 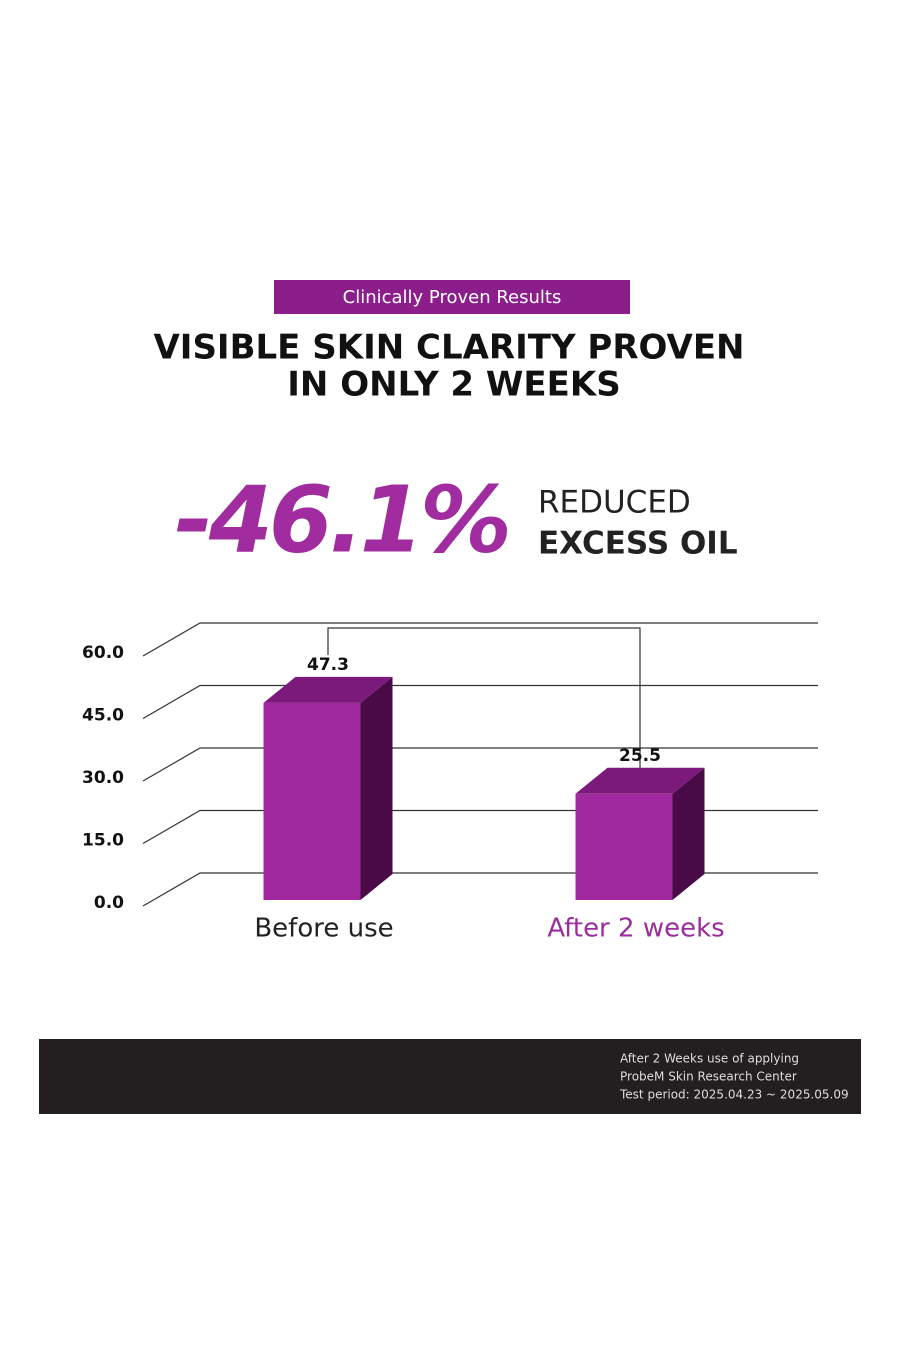 What do you see at coordinates (640, 756) in the screenshot?
I see `value-label: 25.5` at bounding box center [640, 756].